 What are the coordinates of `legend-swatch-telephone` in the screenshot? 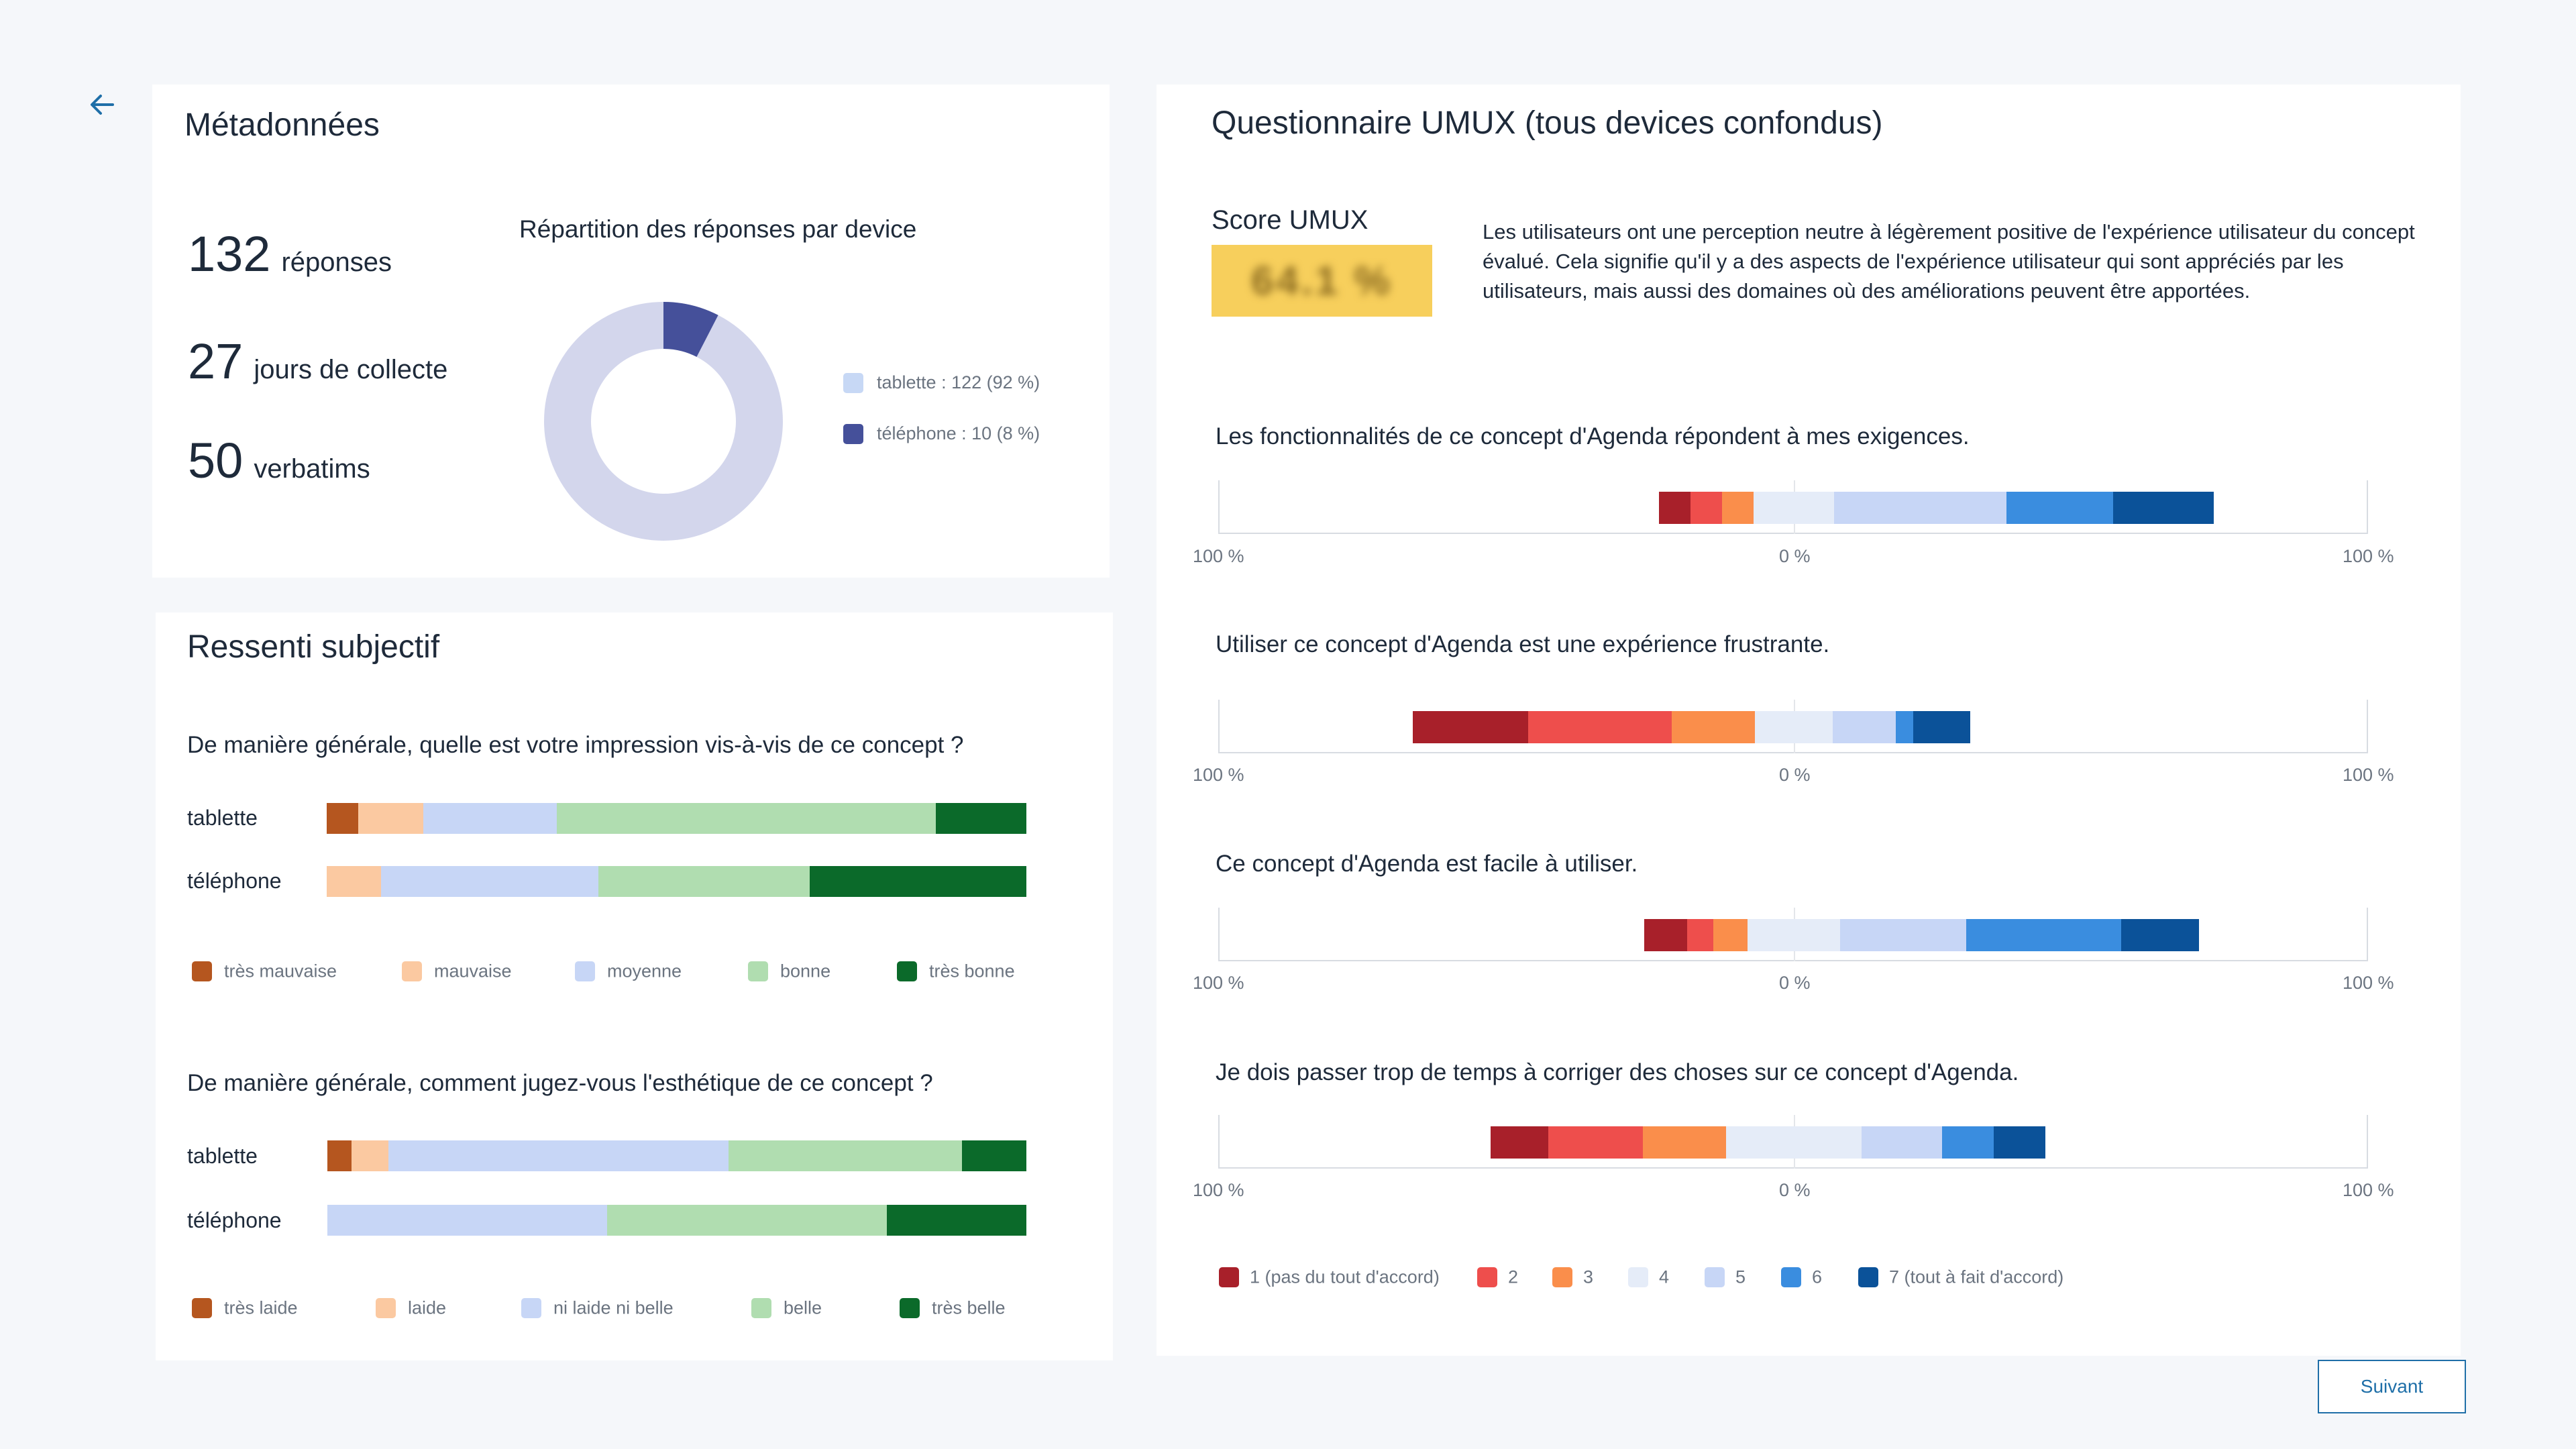 It's located at (853, 433).